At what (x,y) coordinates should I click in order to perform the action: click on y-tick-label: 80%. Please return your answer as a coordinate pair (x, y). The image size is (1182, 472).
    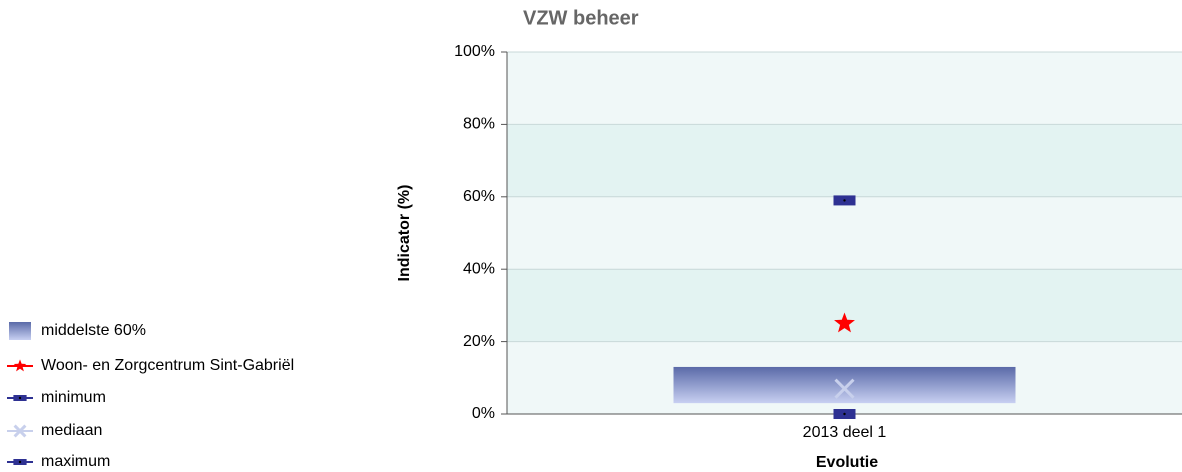
    Looking at the image, I should click on (479, 124).